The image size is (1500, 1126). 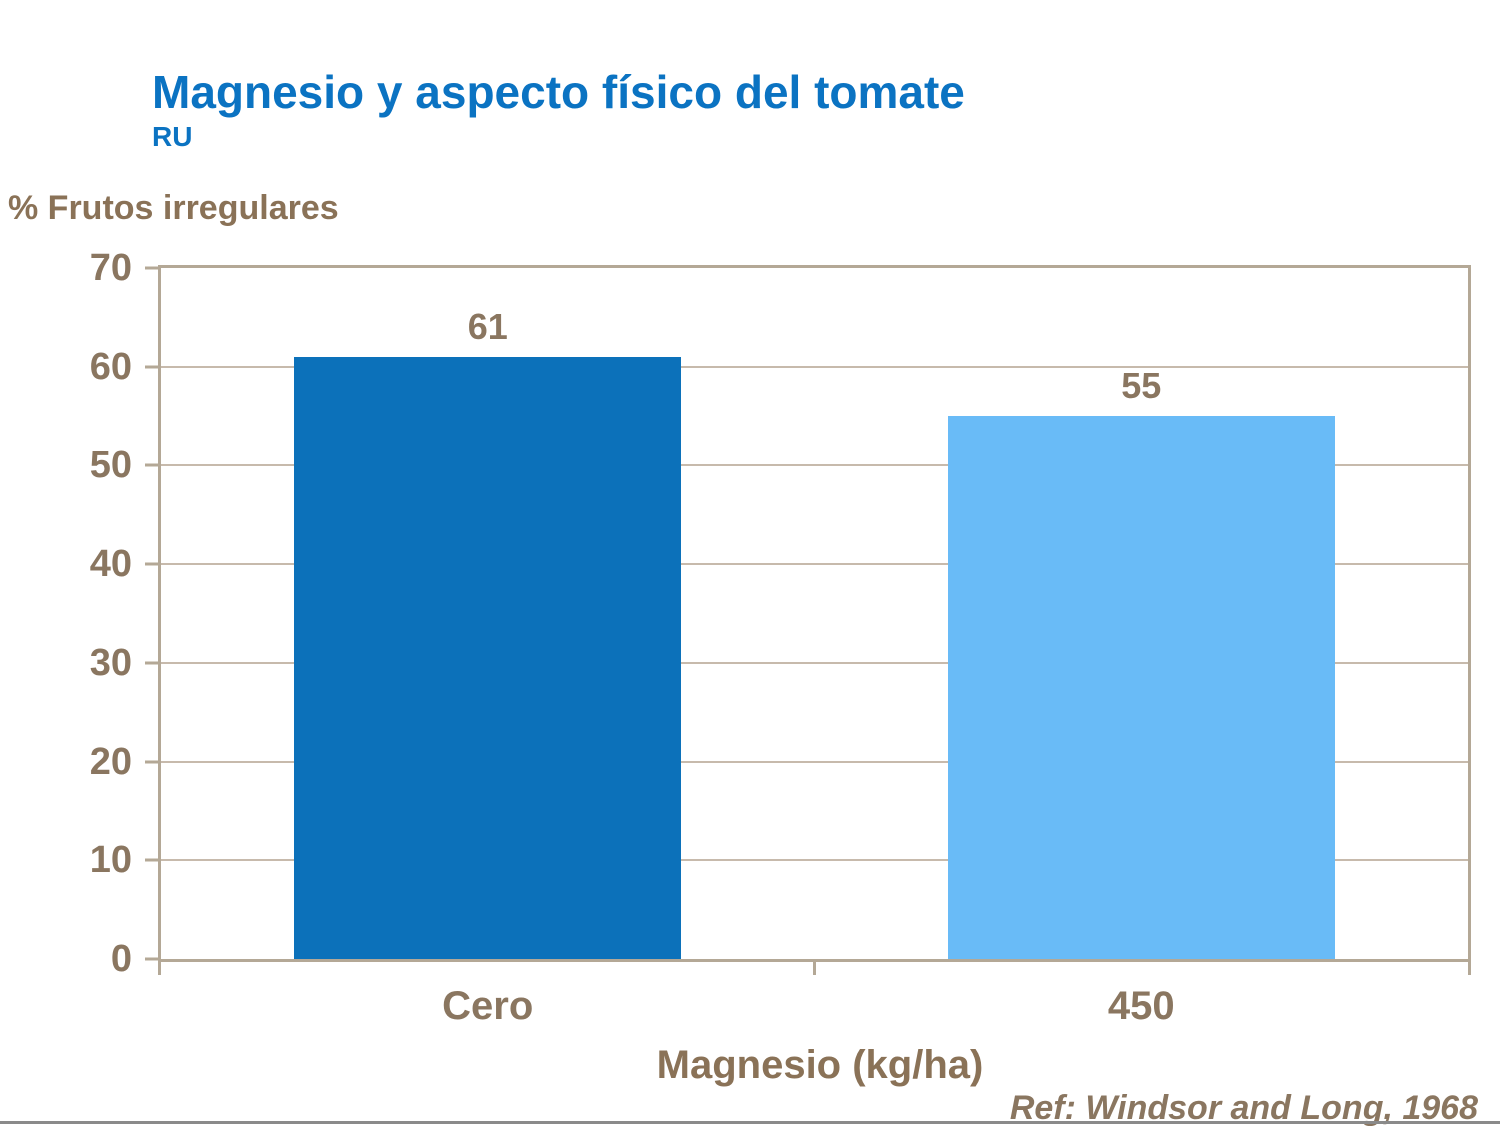 I want to click on y-tick-label-20: 20, so click(x=110, y=761).